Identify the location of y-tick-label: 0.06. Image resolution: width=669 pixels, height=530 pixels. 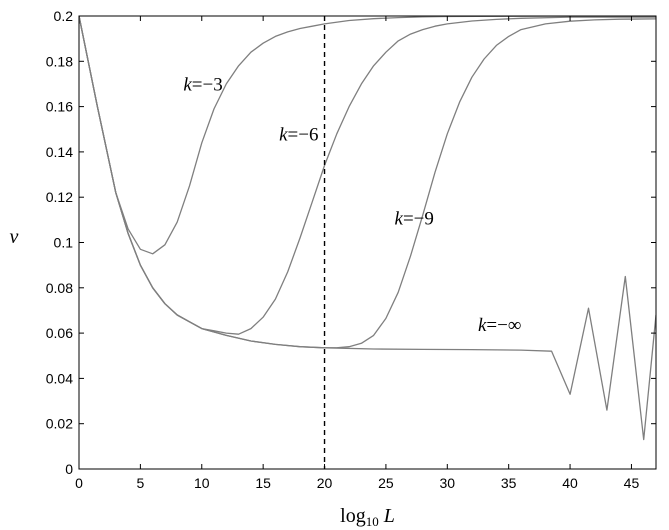
(59, 333).